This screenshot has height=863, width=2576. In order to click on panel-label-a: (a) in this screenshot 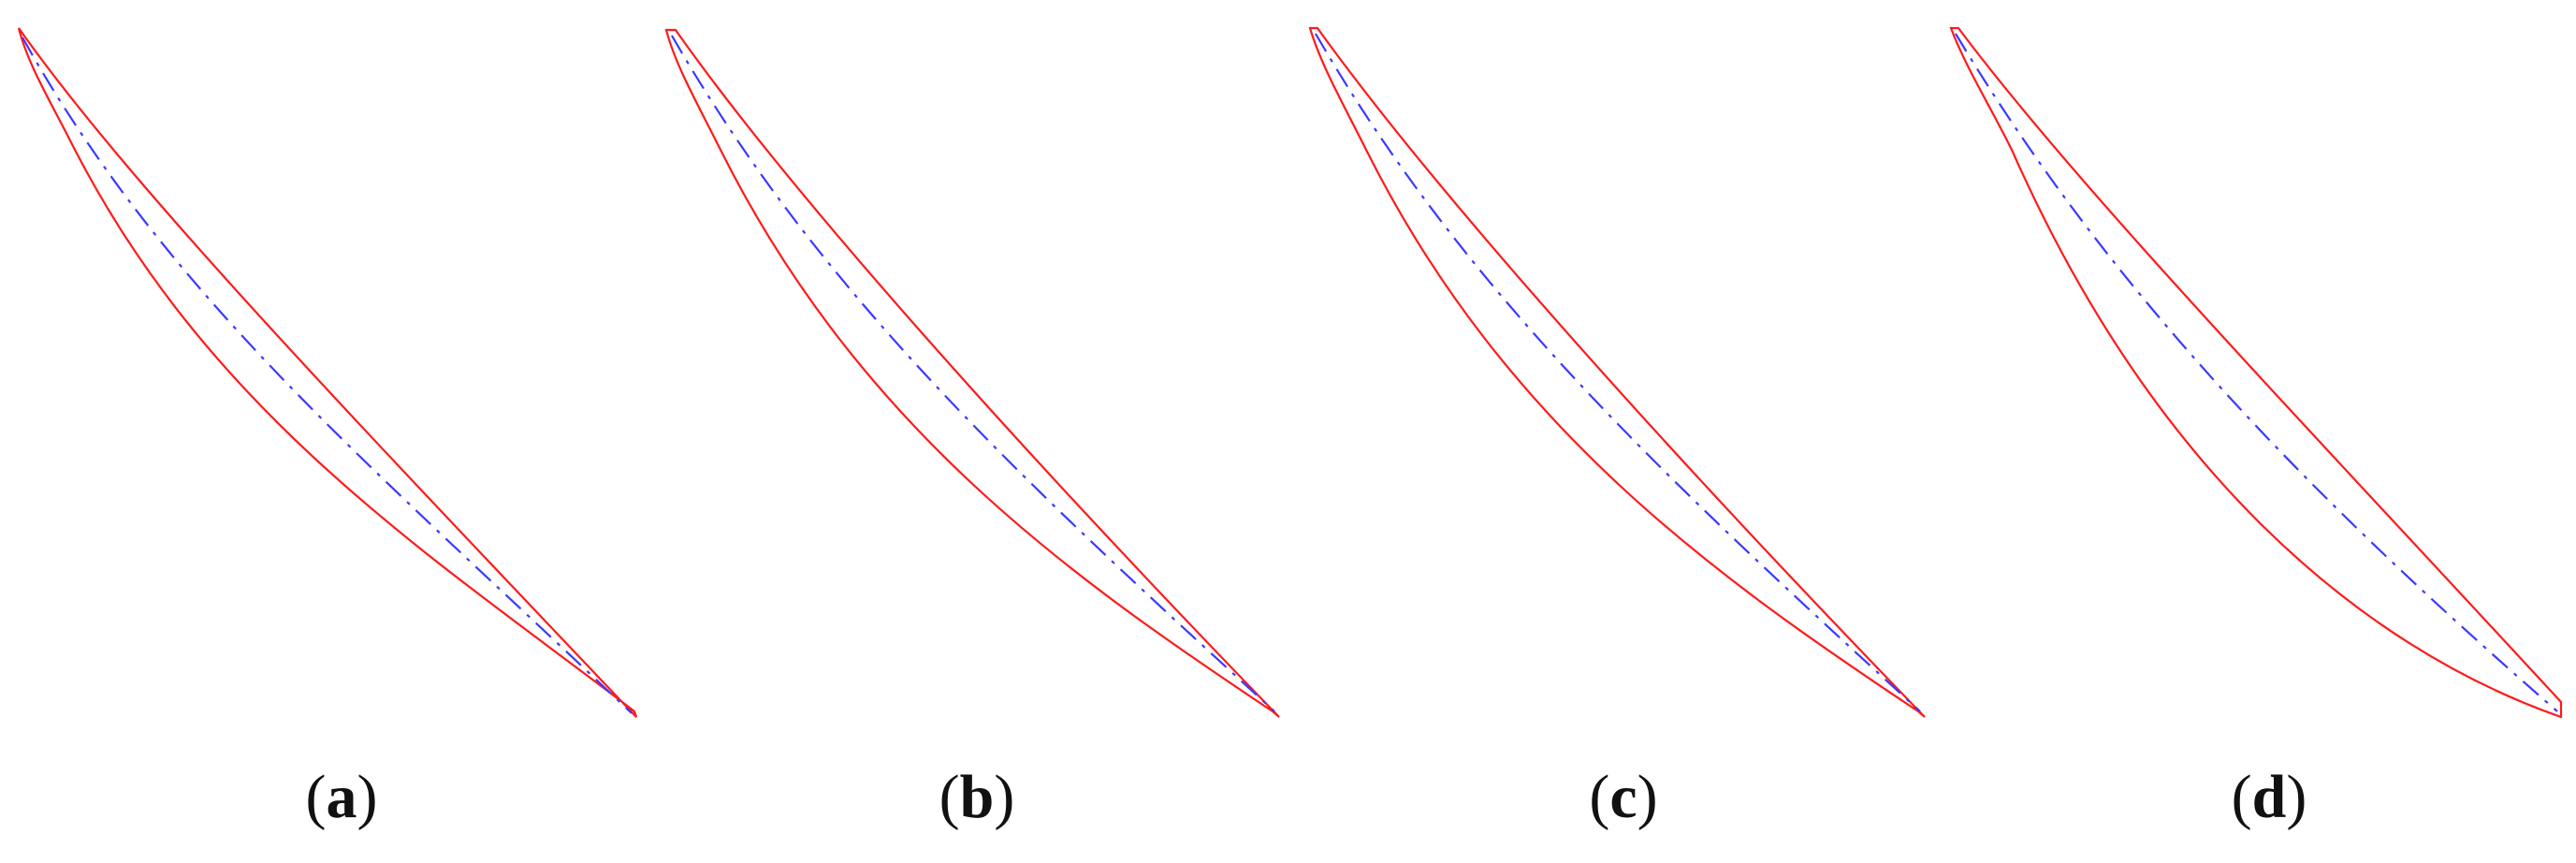, I will do `click(341, 797)`.